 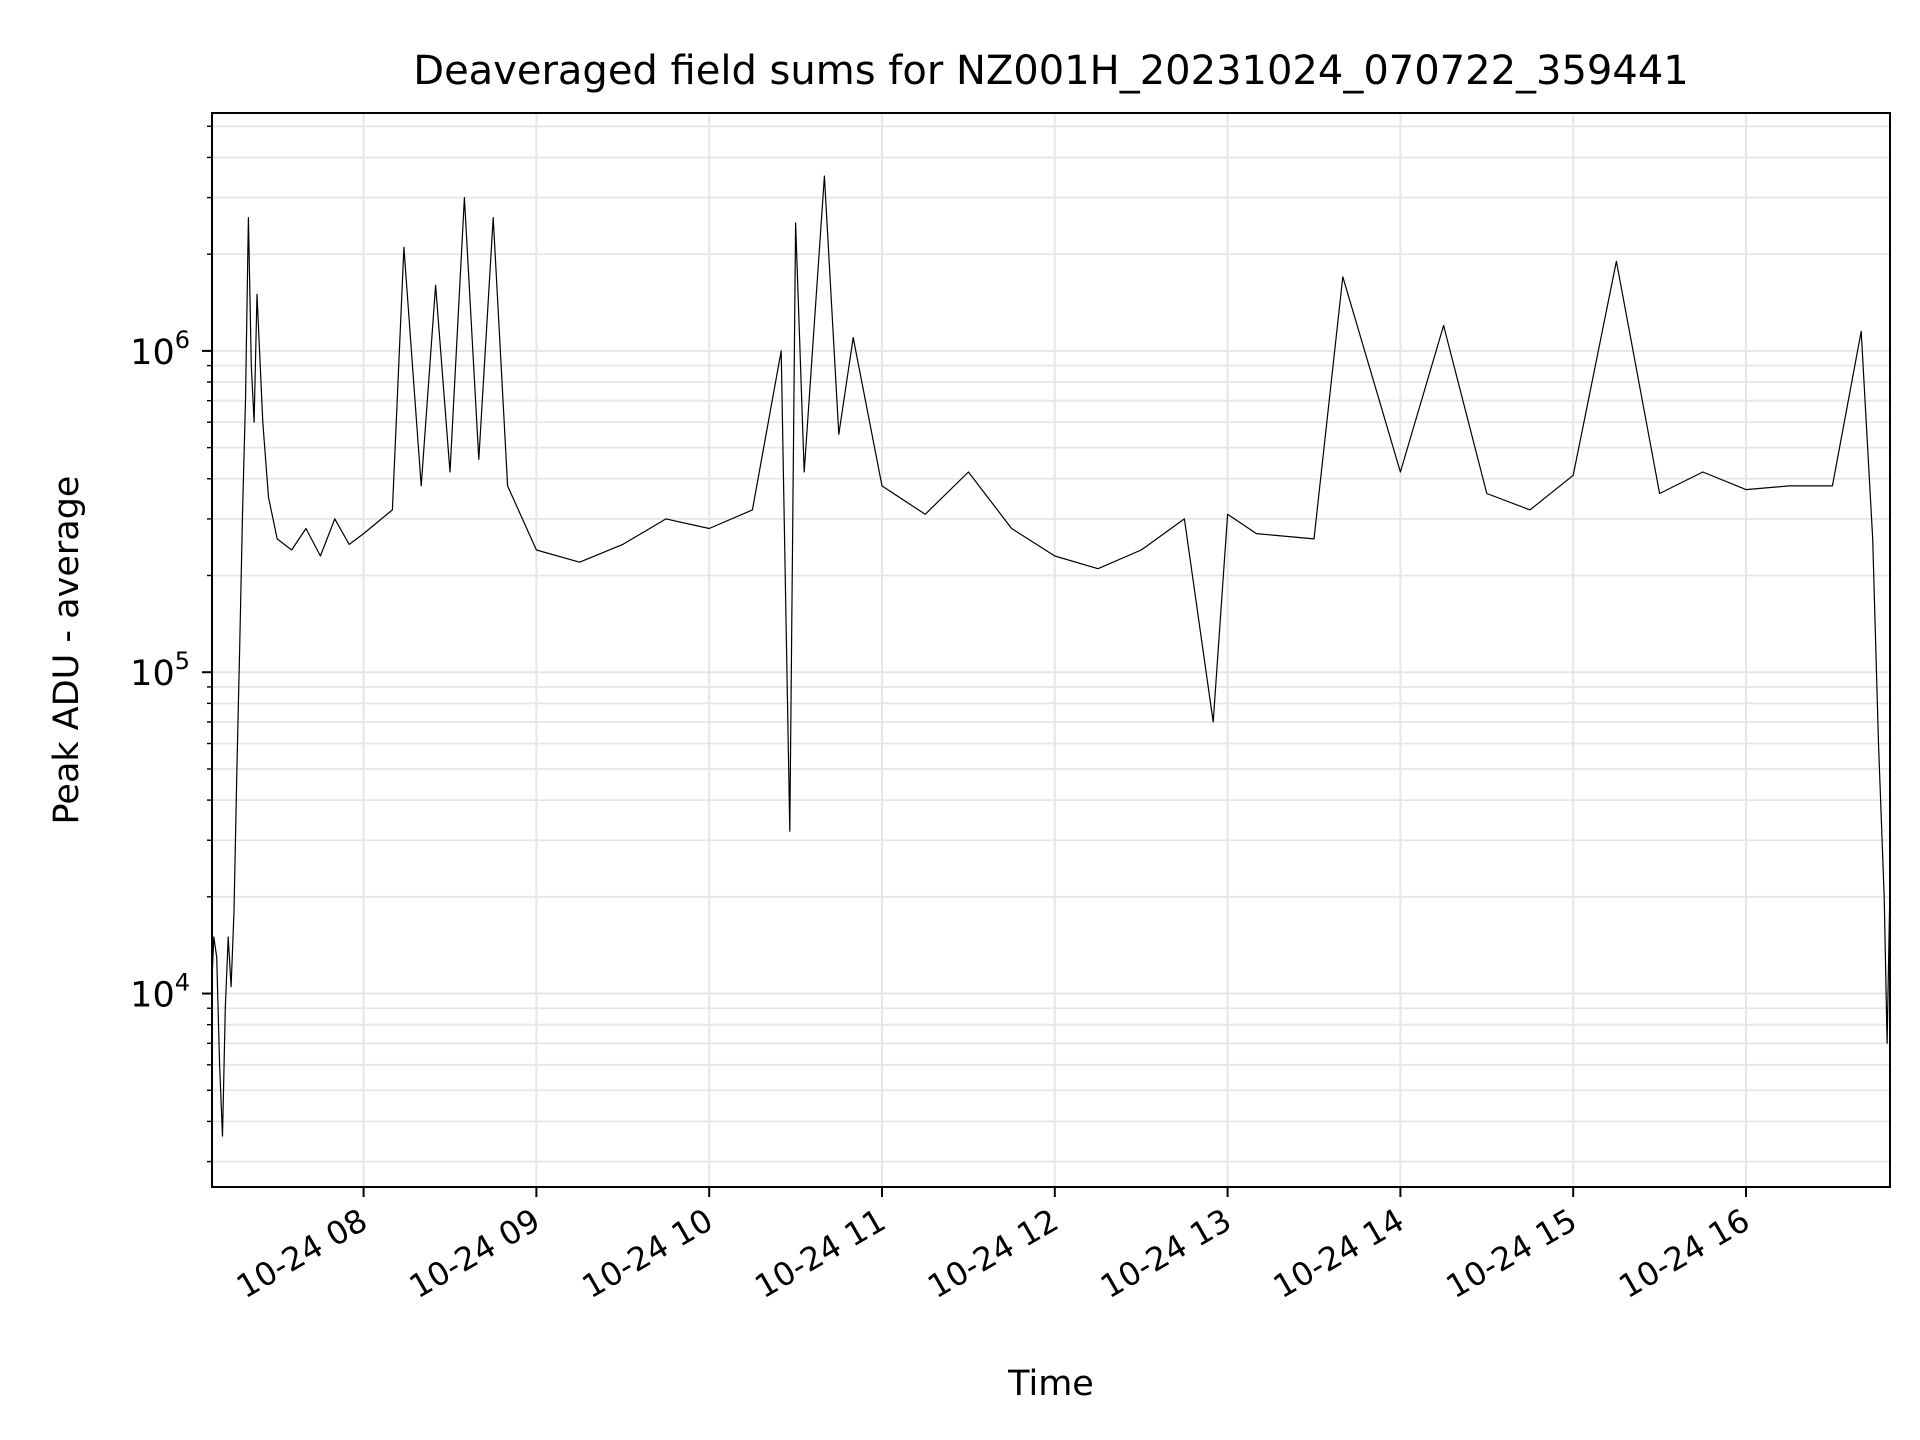 What do you see at coordinates (160, 670) in the screenshot?
I see `y-tick-label: 10⁵` at bounding box center [160, 670].